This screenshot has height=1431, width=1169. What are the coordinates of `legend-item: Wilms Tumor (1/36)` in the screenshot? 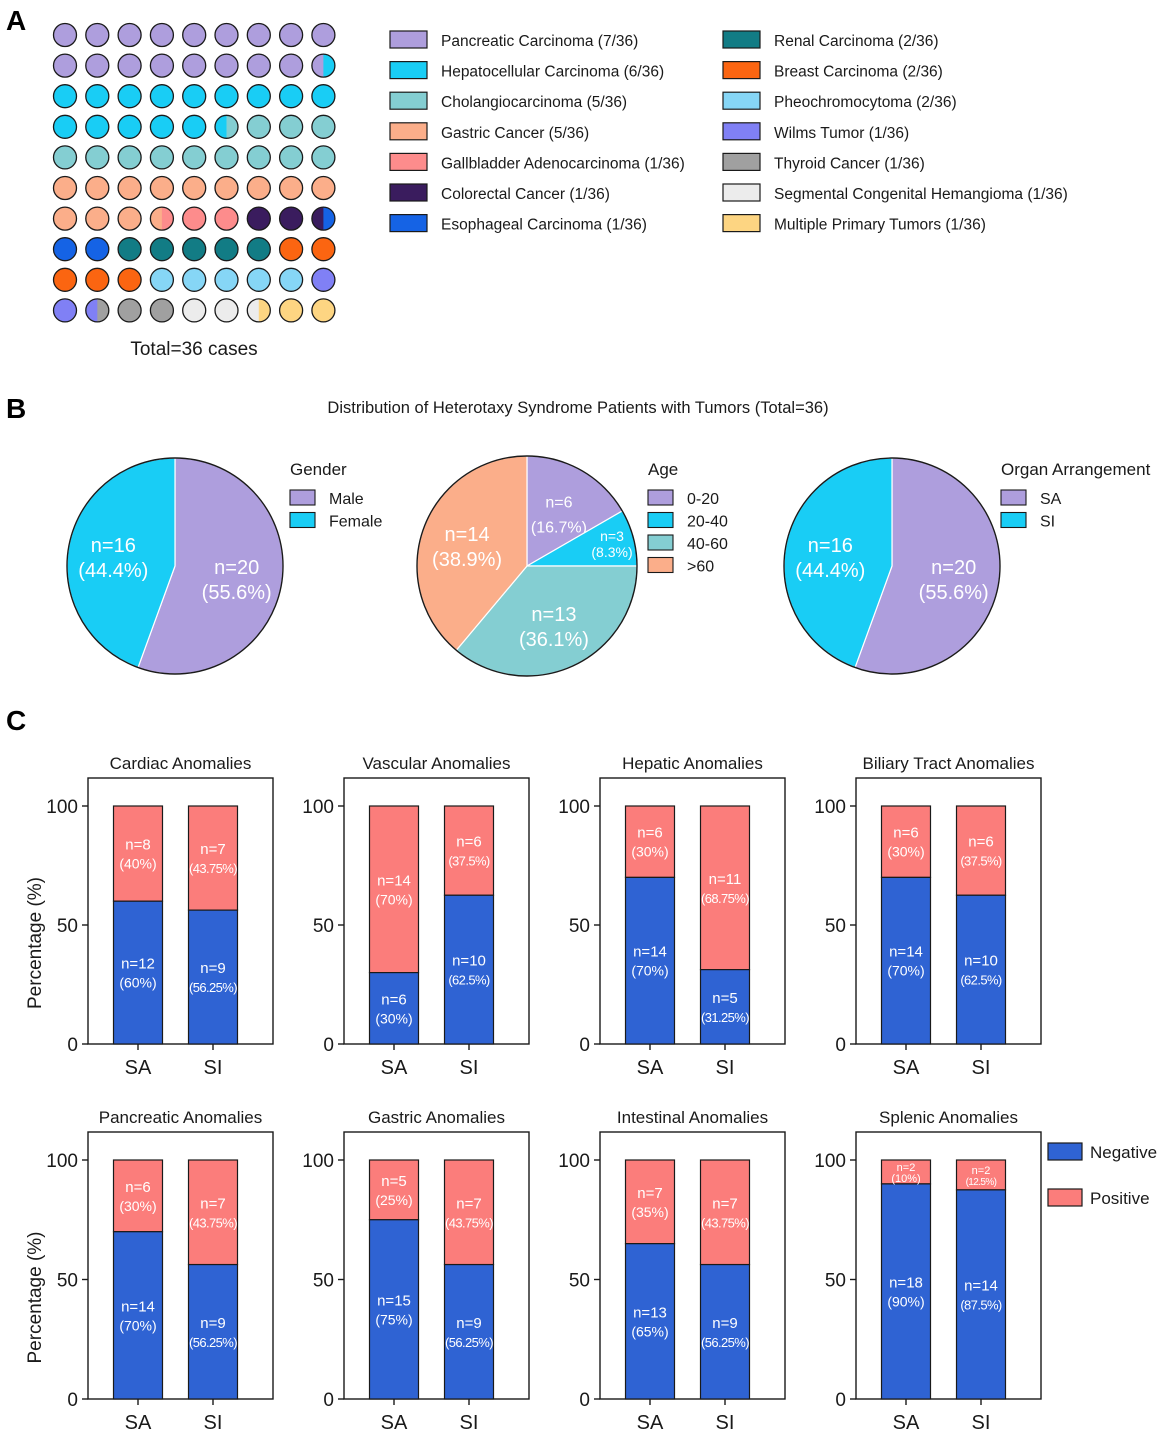 It's located at (815, 132).